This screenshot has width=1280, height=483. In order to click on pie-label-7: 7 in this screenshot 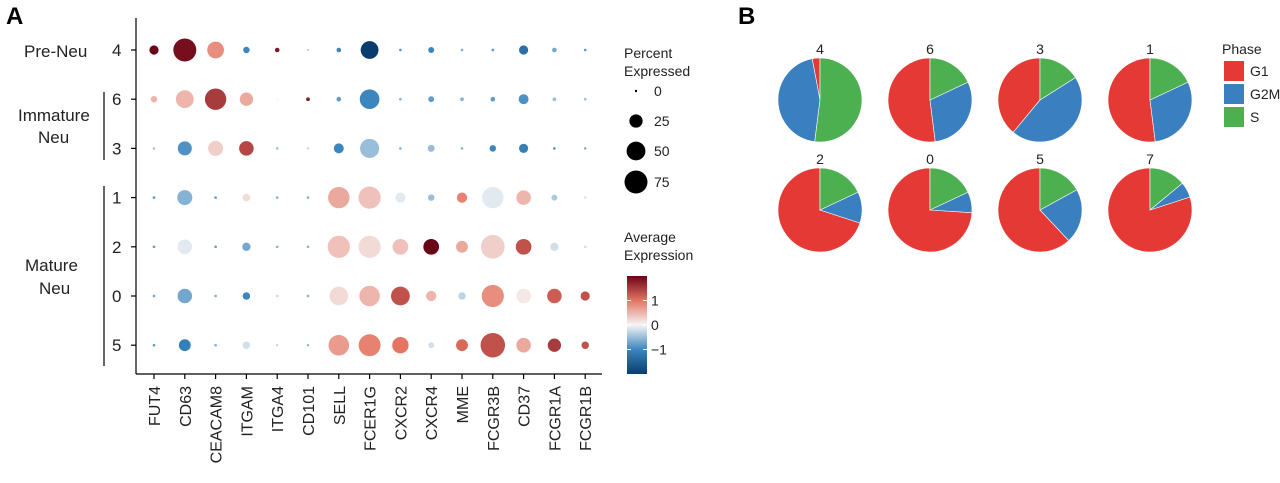, I will do `click(1150, 159)`.